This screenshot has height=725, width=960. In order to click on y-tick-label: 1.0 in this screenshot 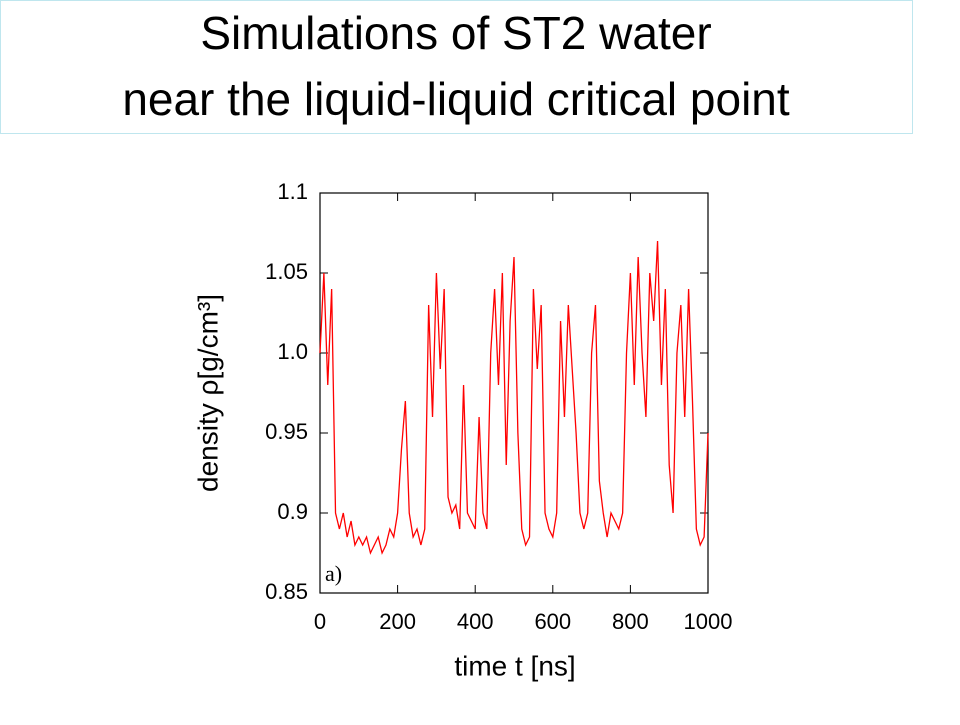, I will do `click(292, 351)`.